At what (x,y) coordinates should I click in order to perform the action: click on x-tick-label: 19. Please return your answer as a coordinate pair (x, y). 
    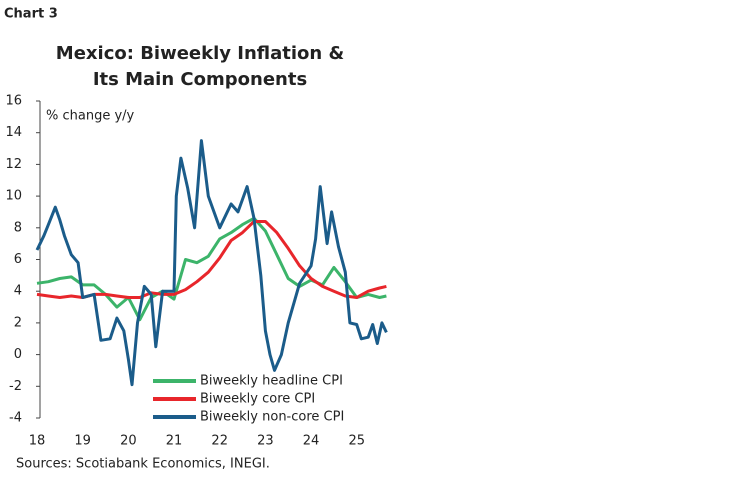
    Looking at the image, I should click on (82, 441).